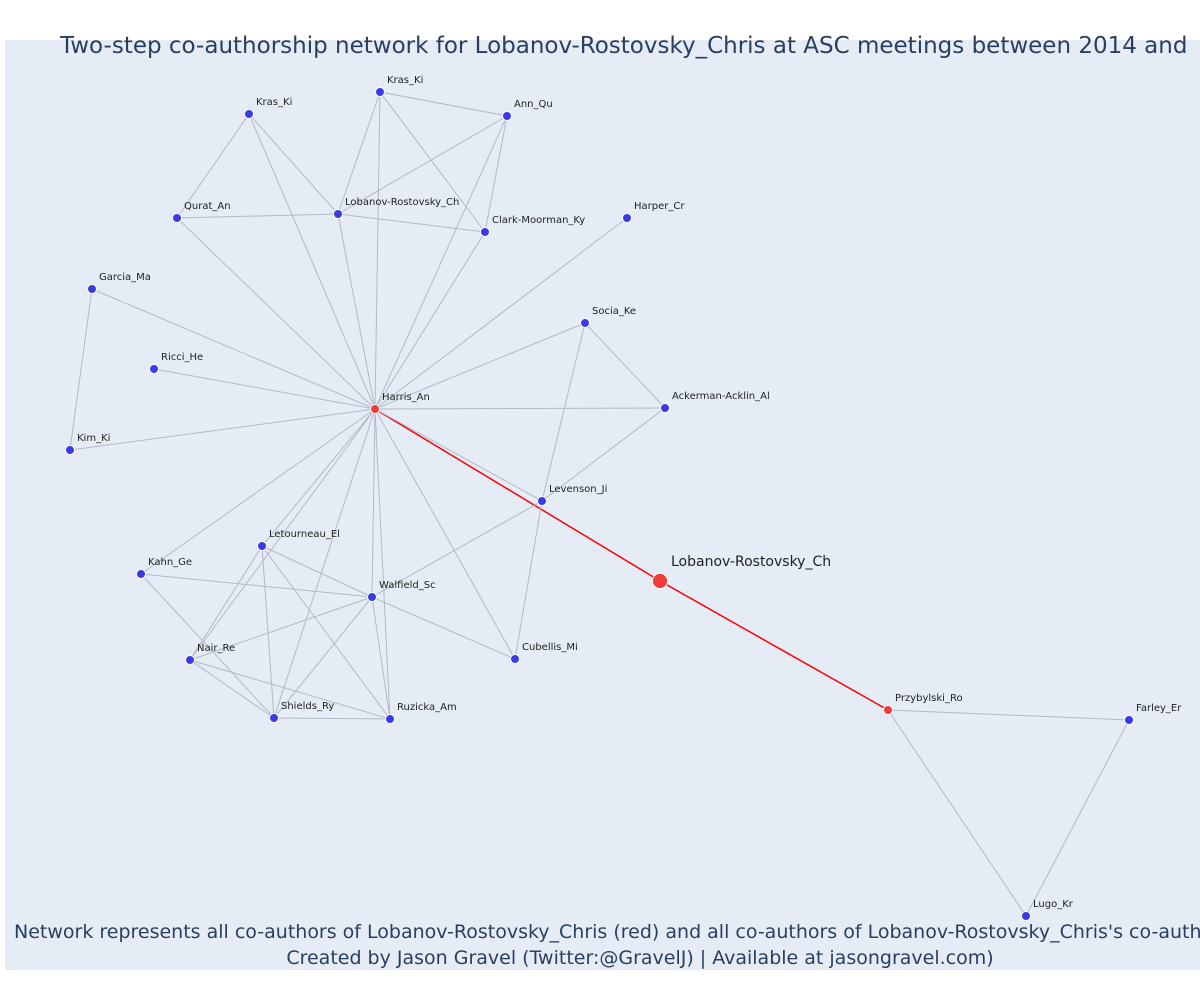  Describe the element at coordinates (407, 585) in the screenshot. I see `node-label: Walfield_Sc` at that location.